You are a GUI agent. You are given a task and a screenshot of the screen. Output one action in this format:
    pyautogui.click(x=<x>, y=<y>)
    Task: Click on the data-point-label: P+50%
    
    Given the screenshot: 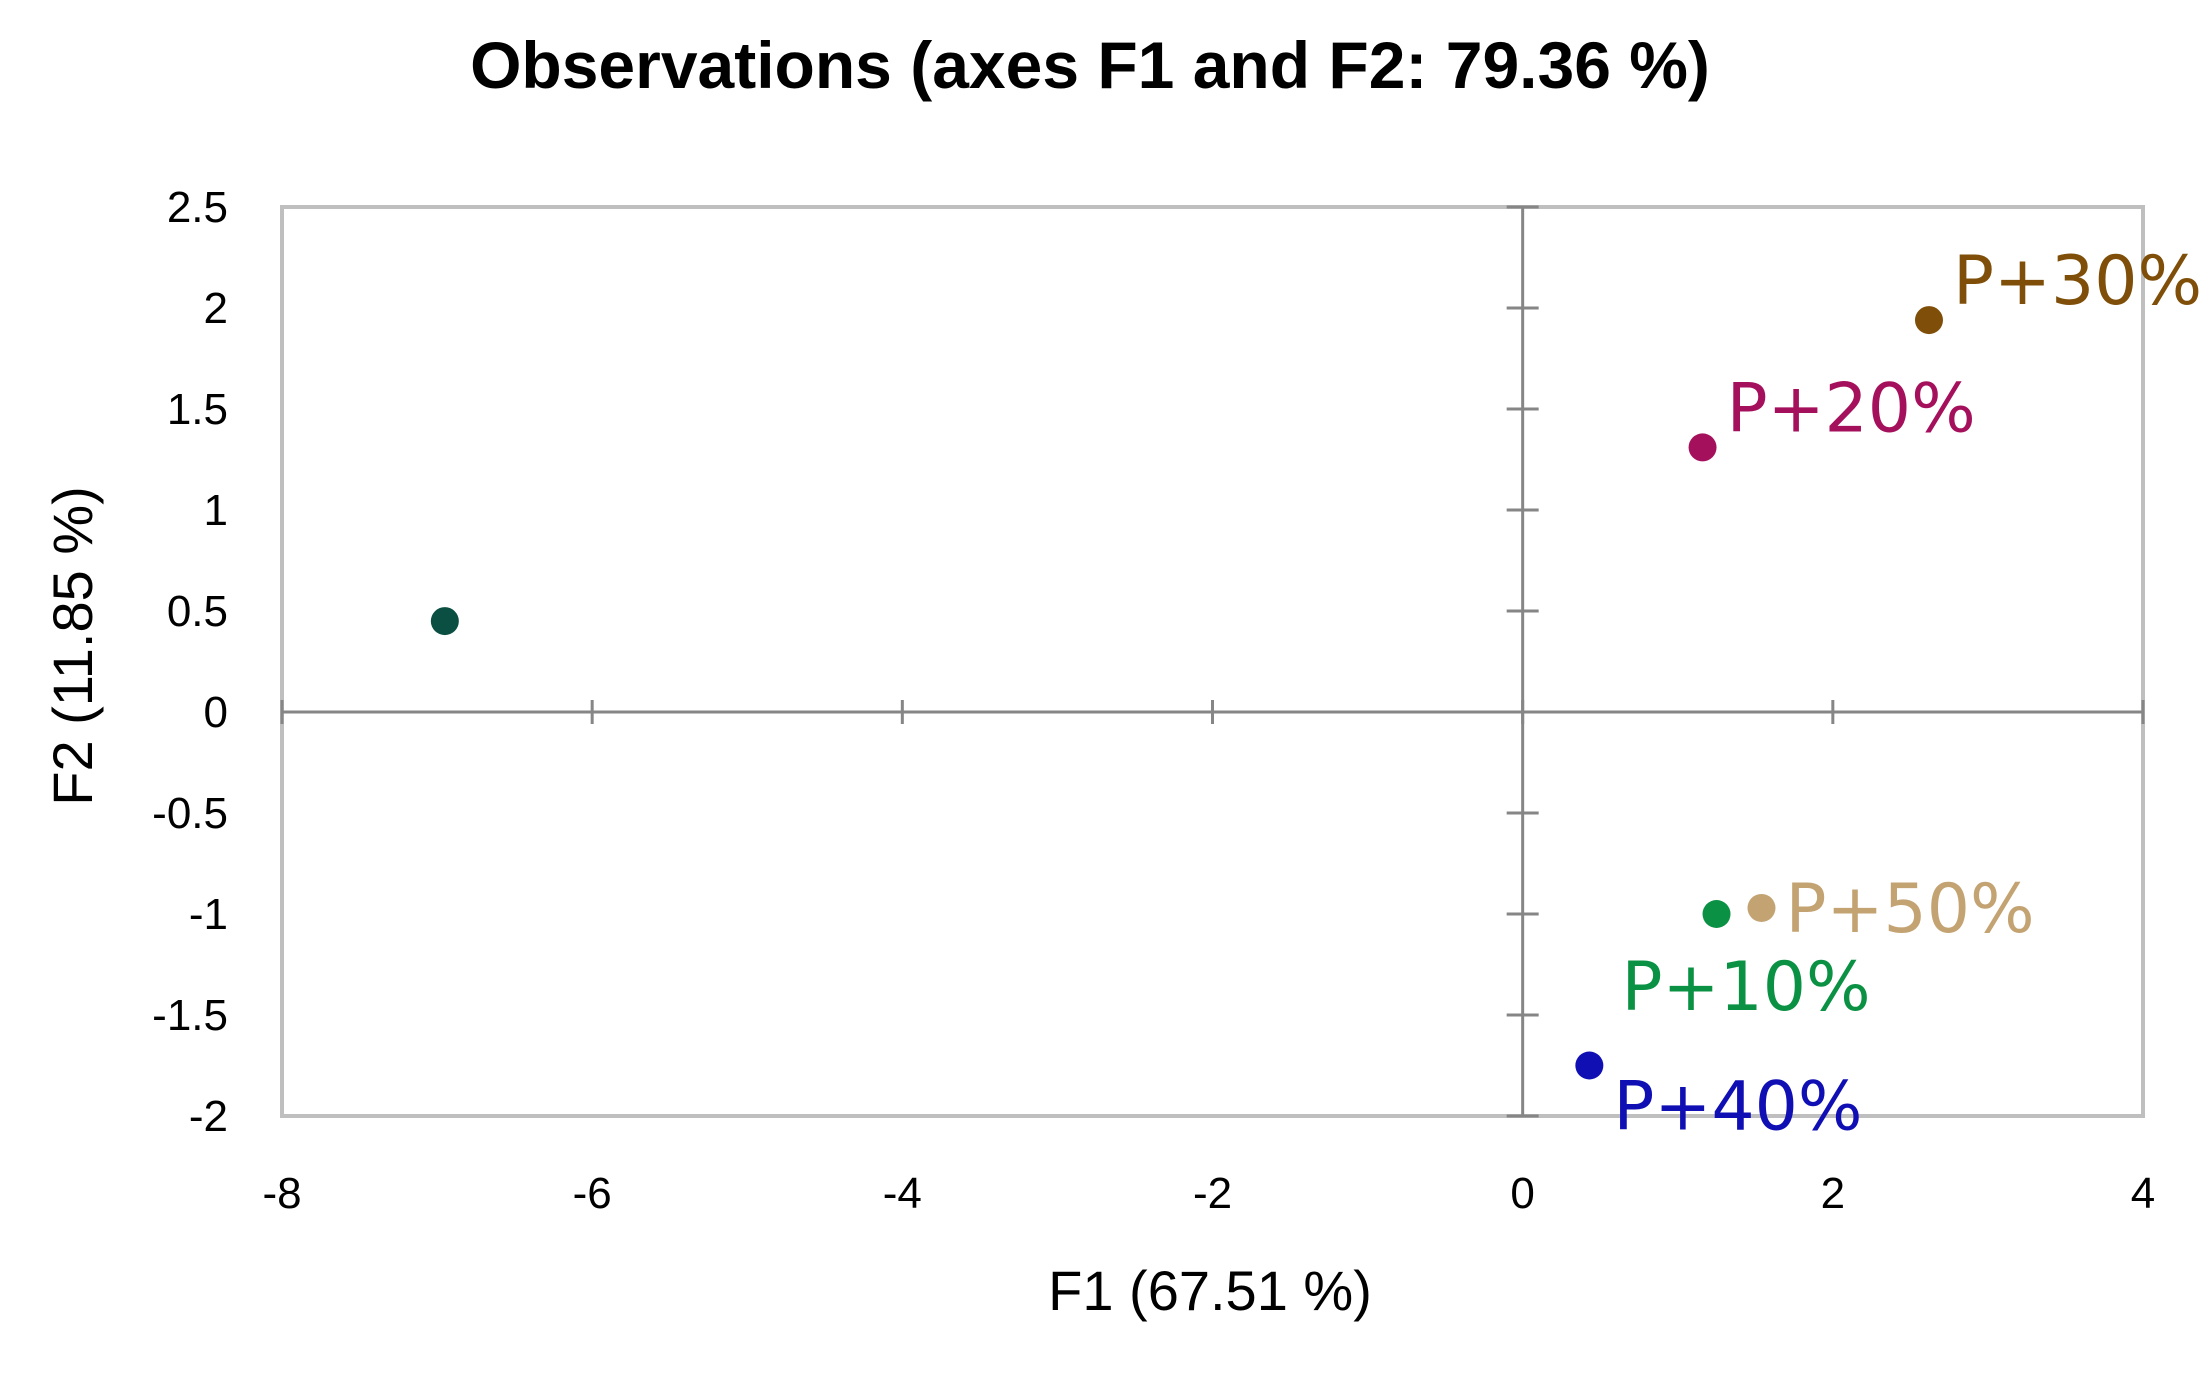 What is the action you would take?
    pyautogui.click(x=1909, y=909)
    